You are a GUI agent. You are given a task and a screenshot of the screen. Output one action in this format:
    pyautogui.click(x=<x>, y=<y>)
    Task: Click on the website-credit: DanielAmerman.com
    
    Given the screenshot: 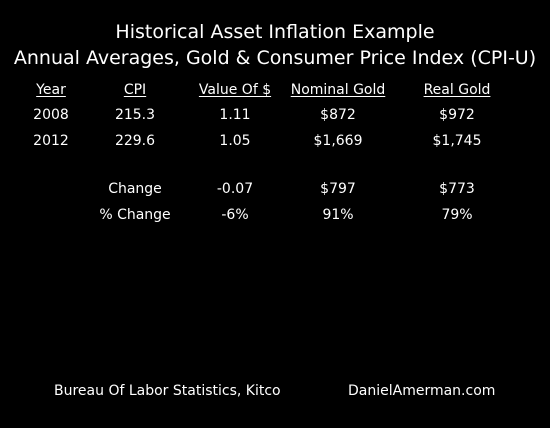 What is the action you would take?
    pyautogui.click(x=422, y=391)
    